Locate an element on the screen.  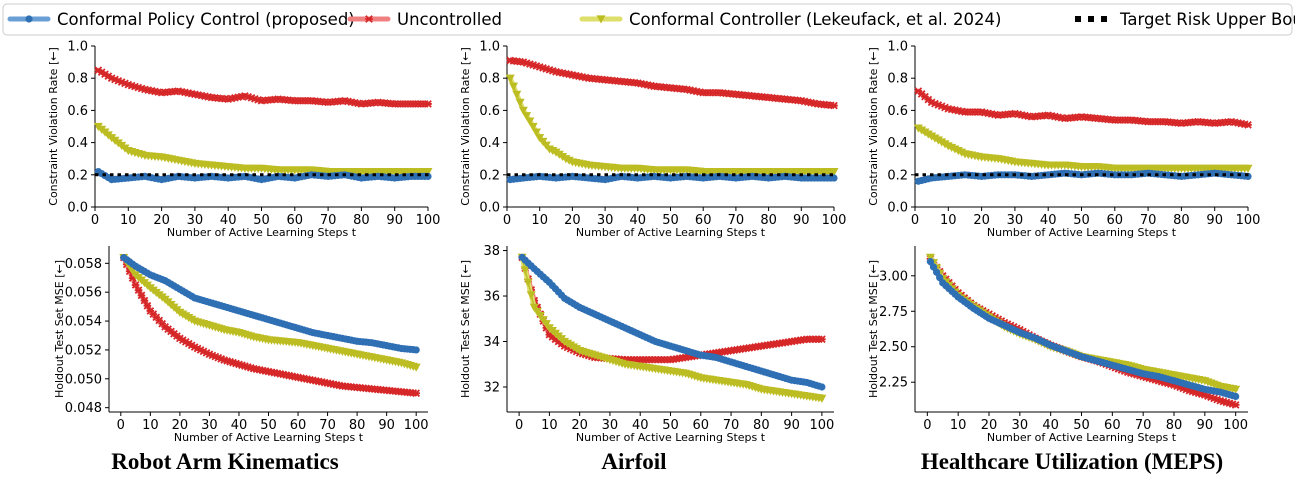
y-tick-label: 3.00 is located at coordinates (893, 276).